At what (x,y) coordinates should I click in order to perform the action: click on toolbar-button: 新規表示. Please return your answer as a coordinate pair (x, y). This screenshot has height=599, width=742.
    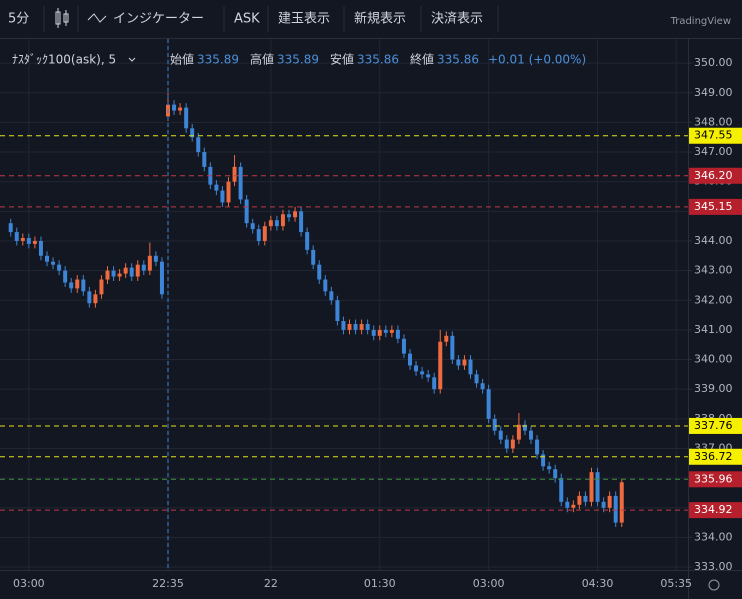
    Looking at the image, I should click on (380, 19).